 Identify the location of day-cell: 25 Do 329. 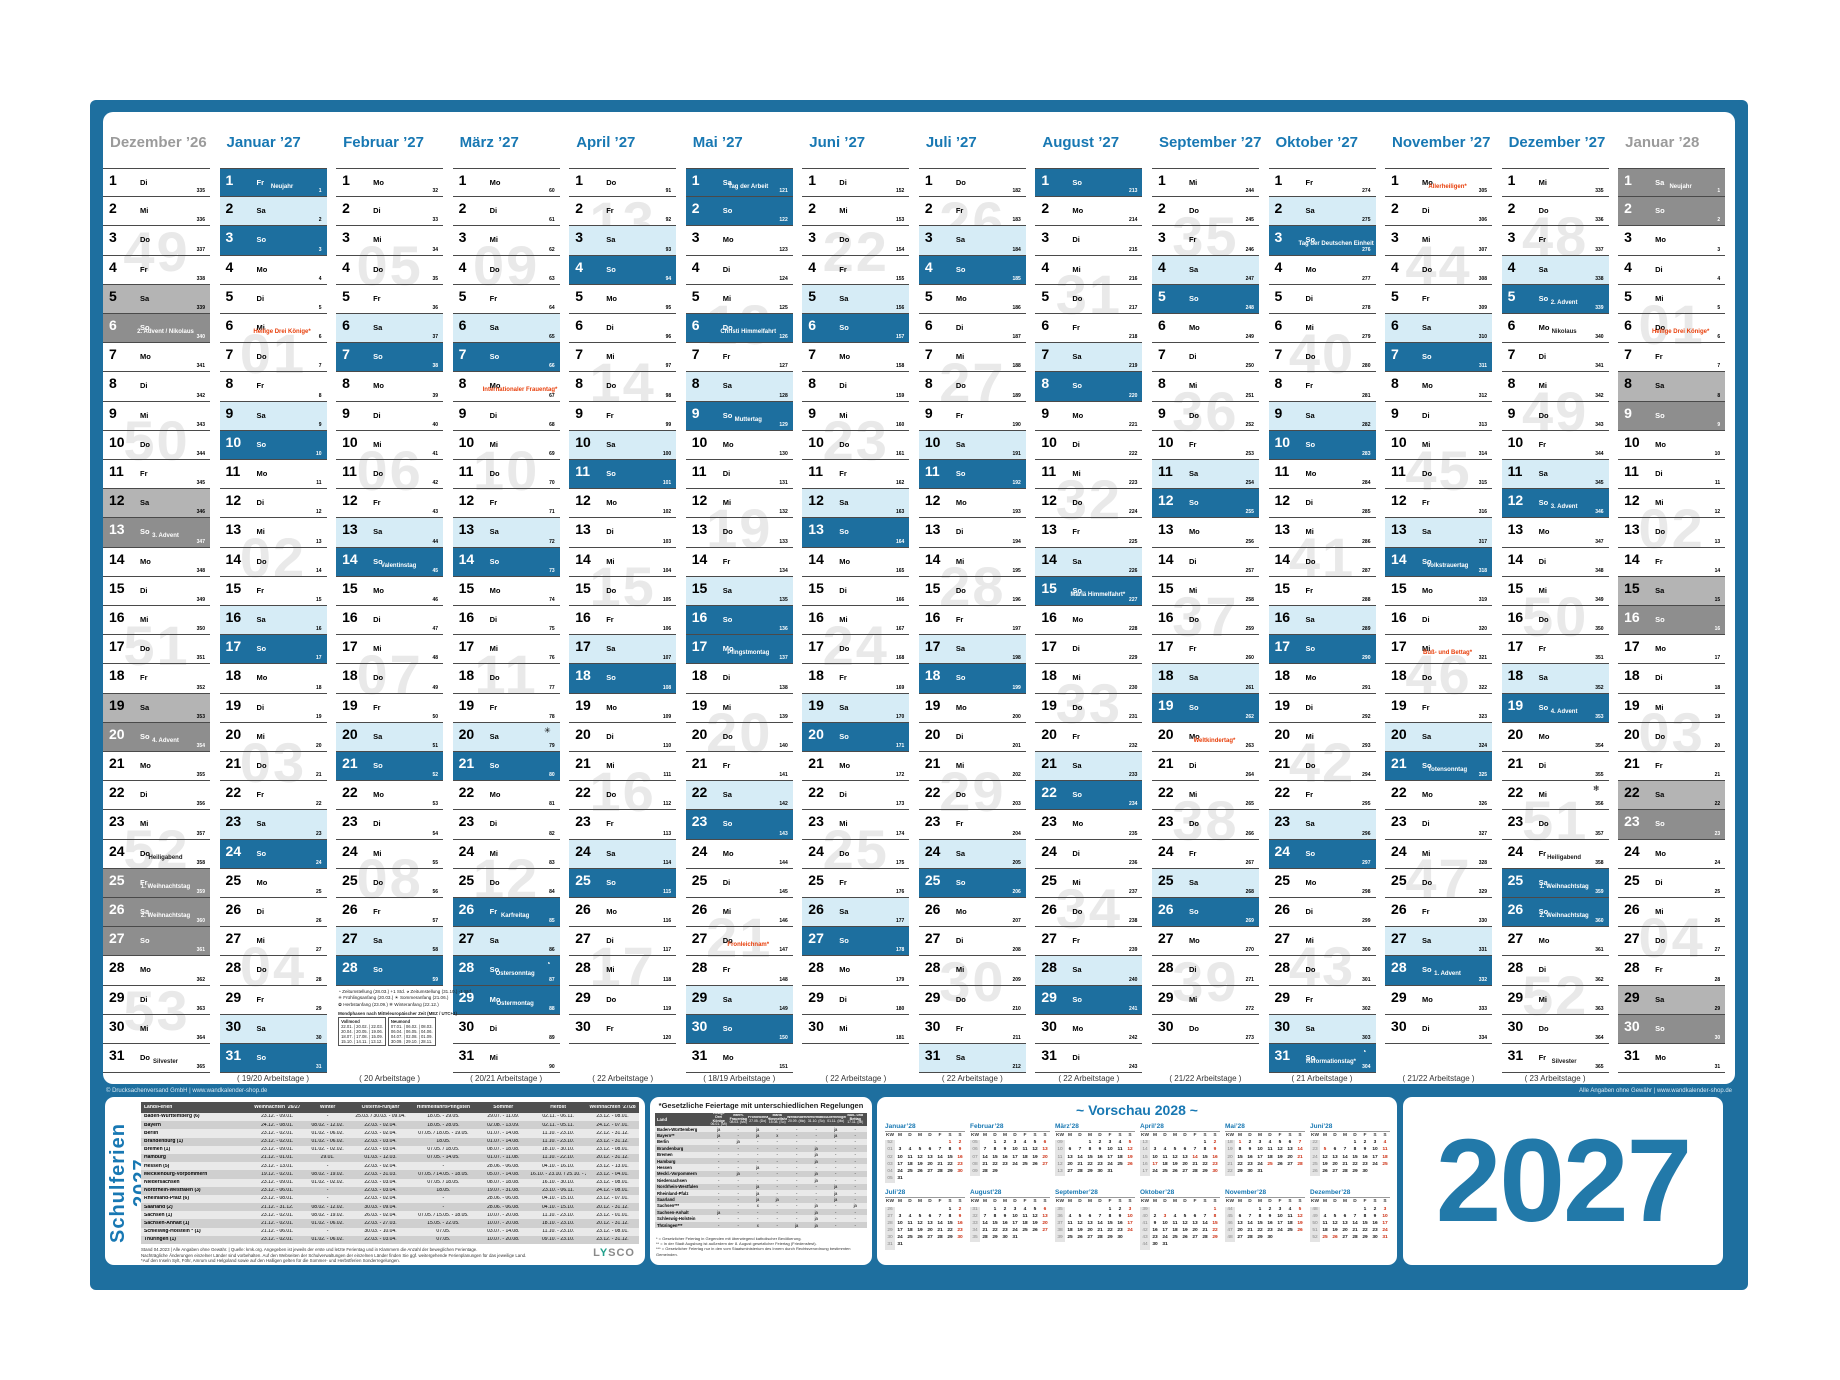
(1439, 883).